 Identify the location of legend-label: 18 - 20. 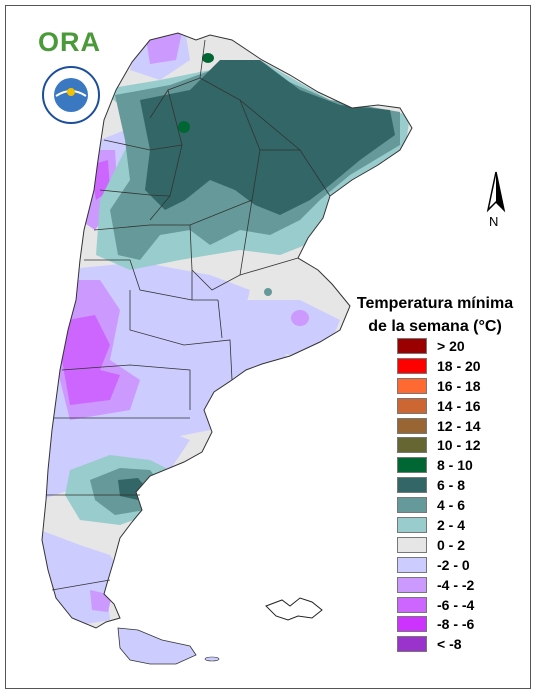
(459, 365).